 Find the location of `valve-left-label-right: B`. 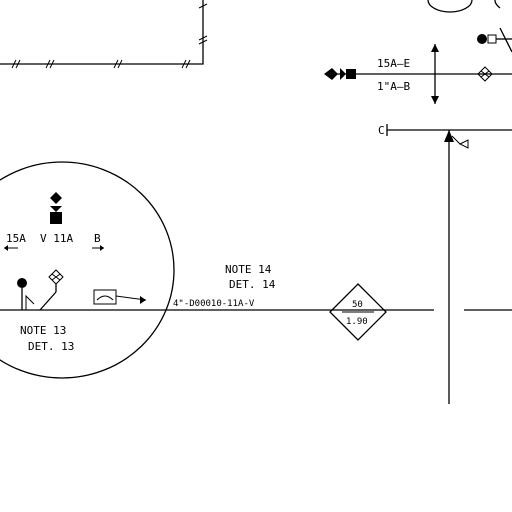

valve-left-label-right: B is located at coordinates (97, 238).